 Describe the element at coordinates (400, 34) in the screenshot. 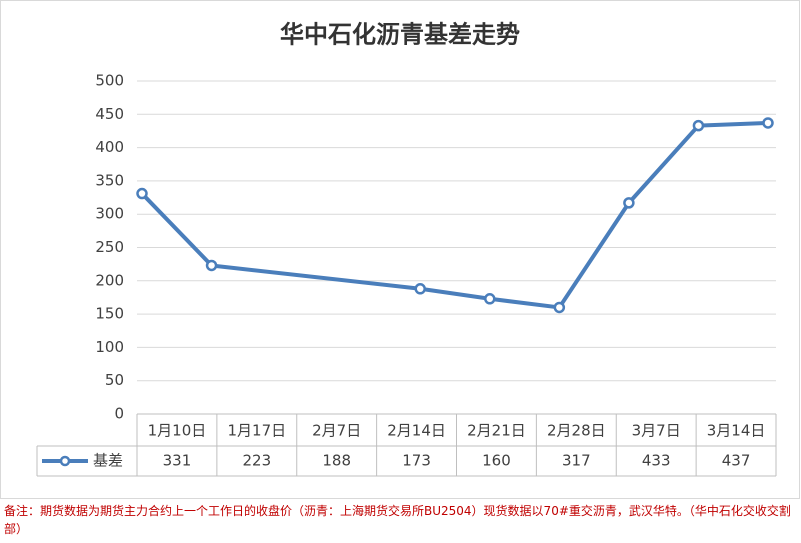

I see `chart-title: 华中石化沥青基差走势` at that location.